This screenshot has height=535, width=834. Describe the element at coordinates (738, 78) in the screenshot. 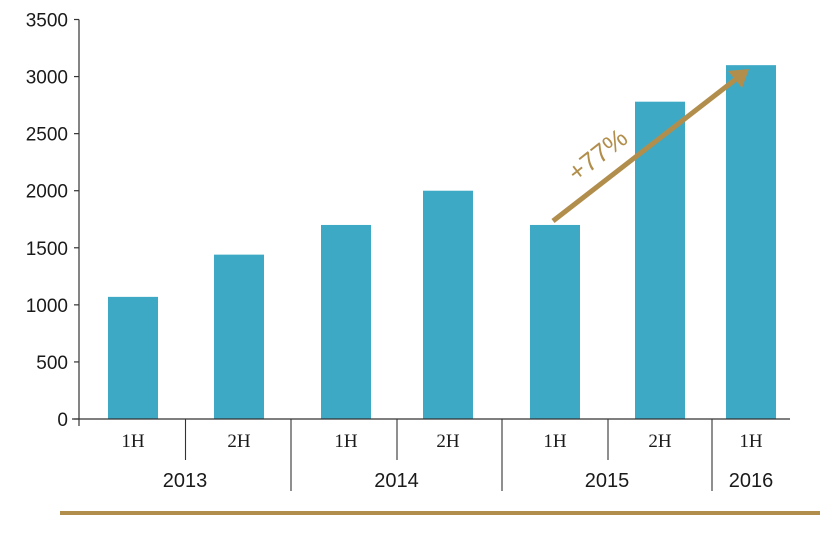

I see `growth-arrow-head` at that location.